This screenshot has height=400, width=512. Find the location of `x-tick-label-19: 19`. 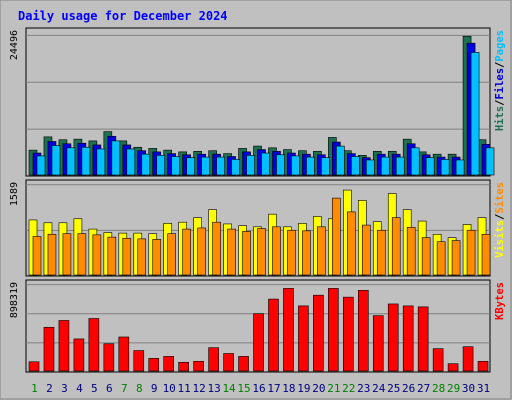

x-tick-label-19: 19 is located at coordinates (303, 388).